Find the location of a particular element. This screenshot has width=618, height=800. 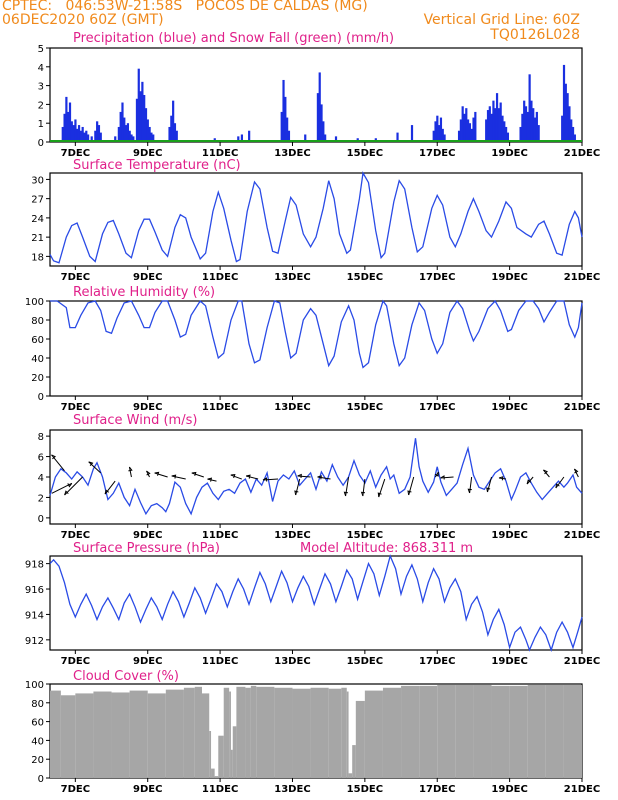

panel-title: Surface Temperature (nC) is located at coordinates (157, 165).